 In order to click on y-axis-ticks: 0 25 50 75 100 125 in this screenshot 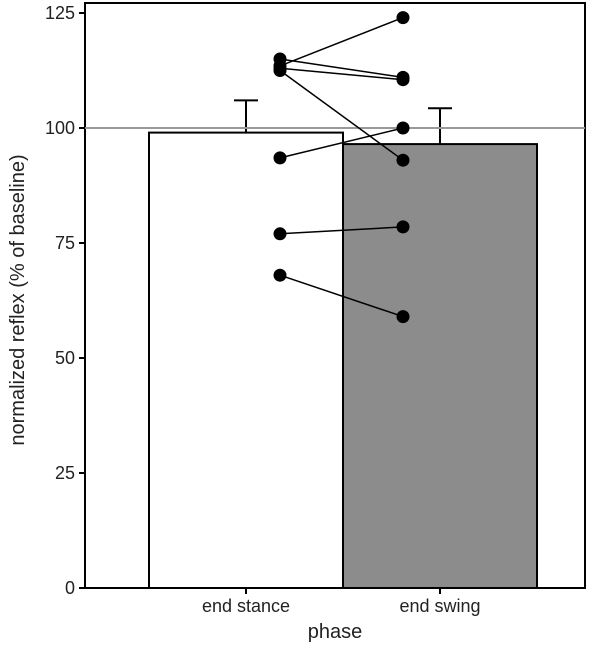, I will do `click(65, 300)`.